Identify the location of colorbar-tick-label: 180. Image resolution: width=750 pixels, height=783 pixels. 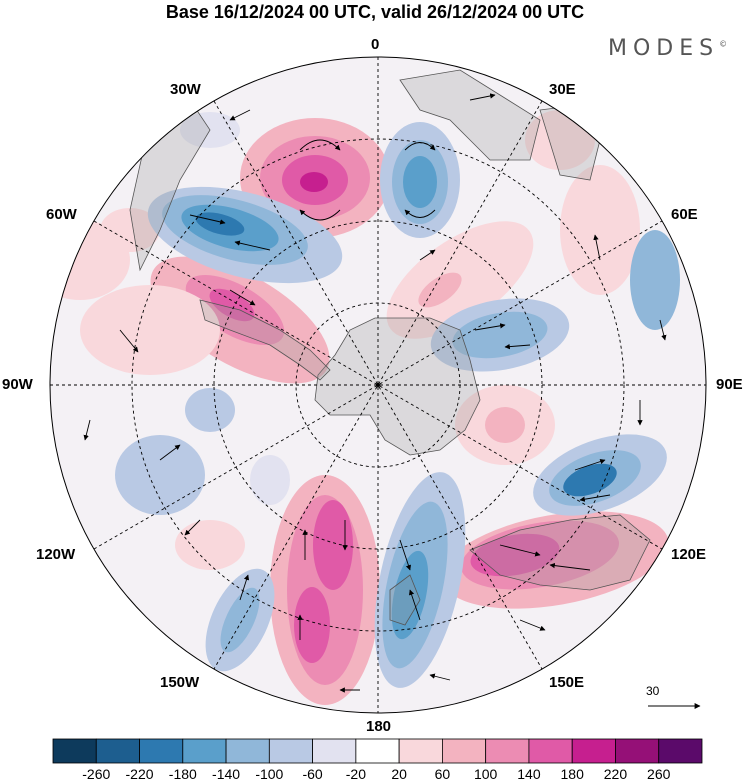
(572, 774).